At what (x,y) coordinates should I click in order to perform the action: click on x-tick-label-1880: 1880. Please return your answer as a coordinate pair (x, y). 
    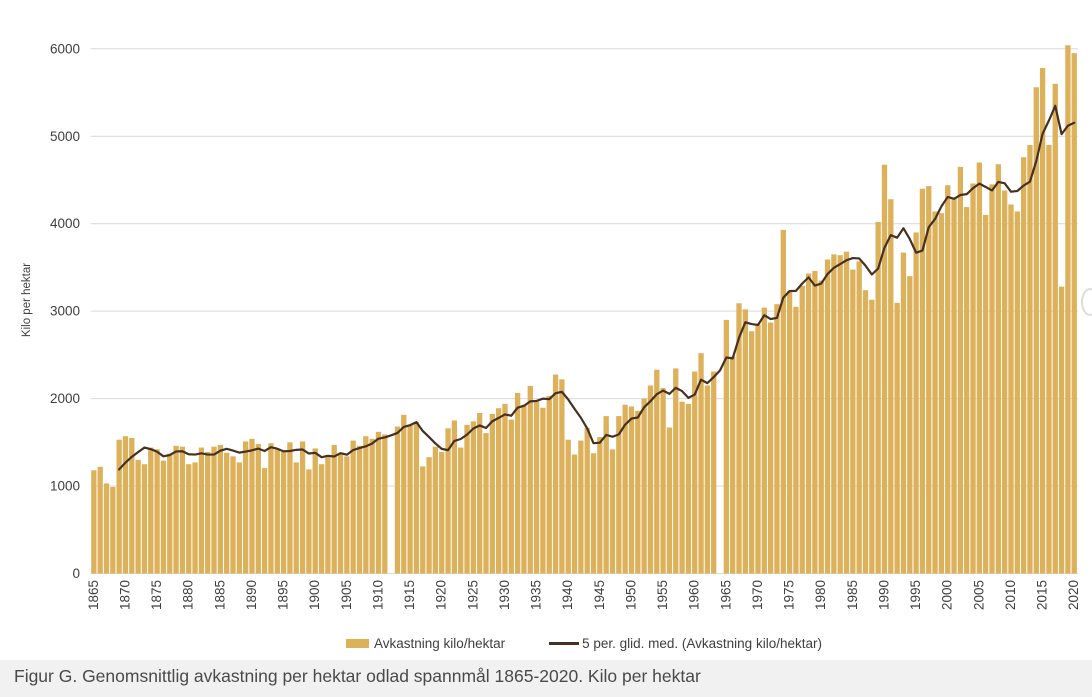
    Looking at the image, I should click on (188, 595).